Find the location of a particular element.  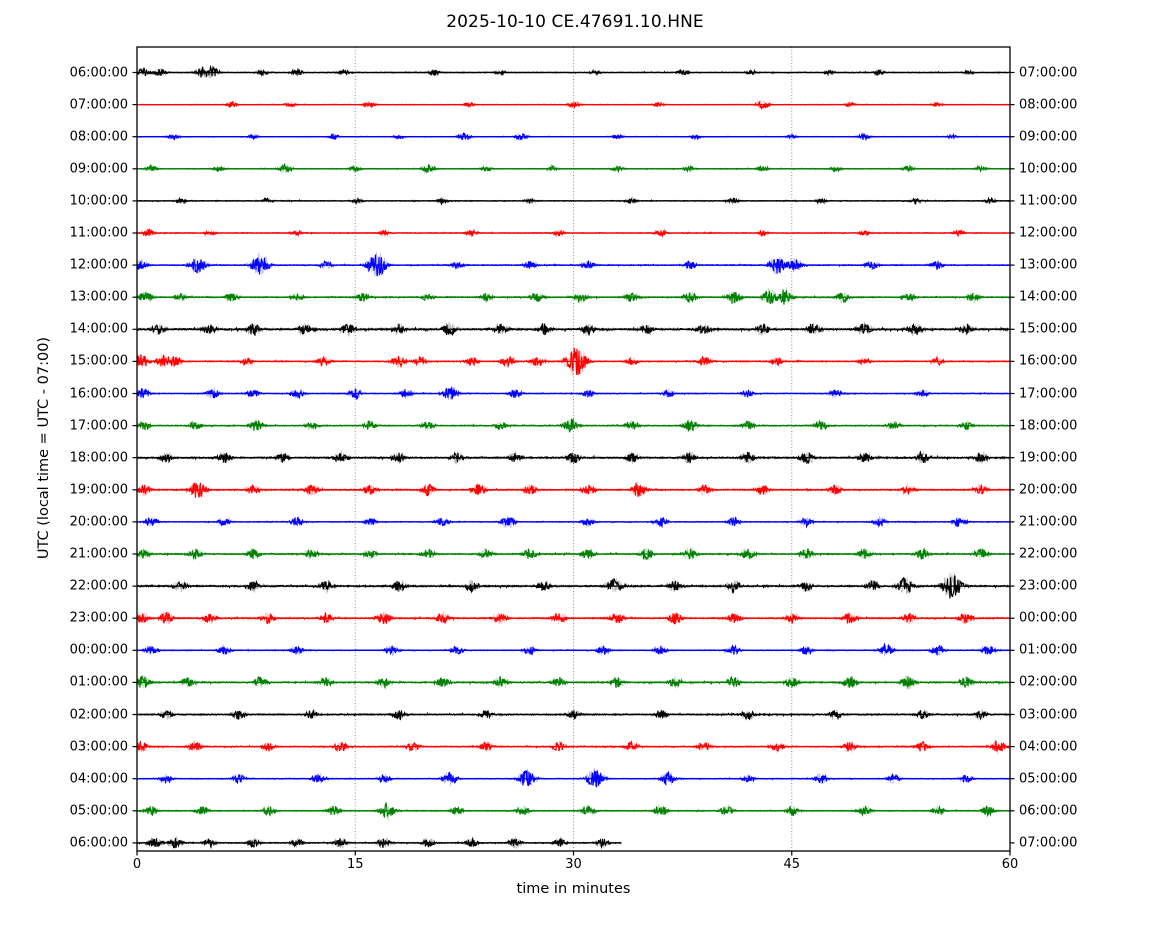

right-tick-label-3: 10:00:00 is located at coordinates (1048, 169).